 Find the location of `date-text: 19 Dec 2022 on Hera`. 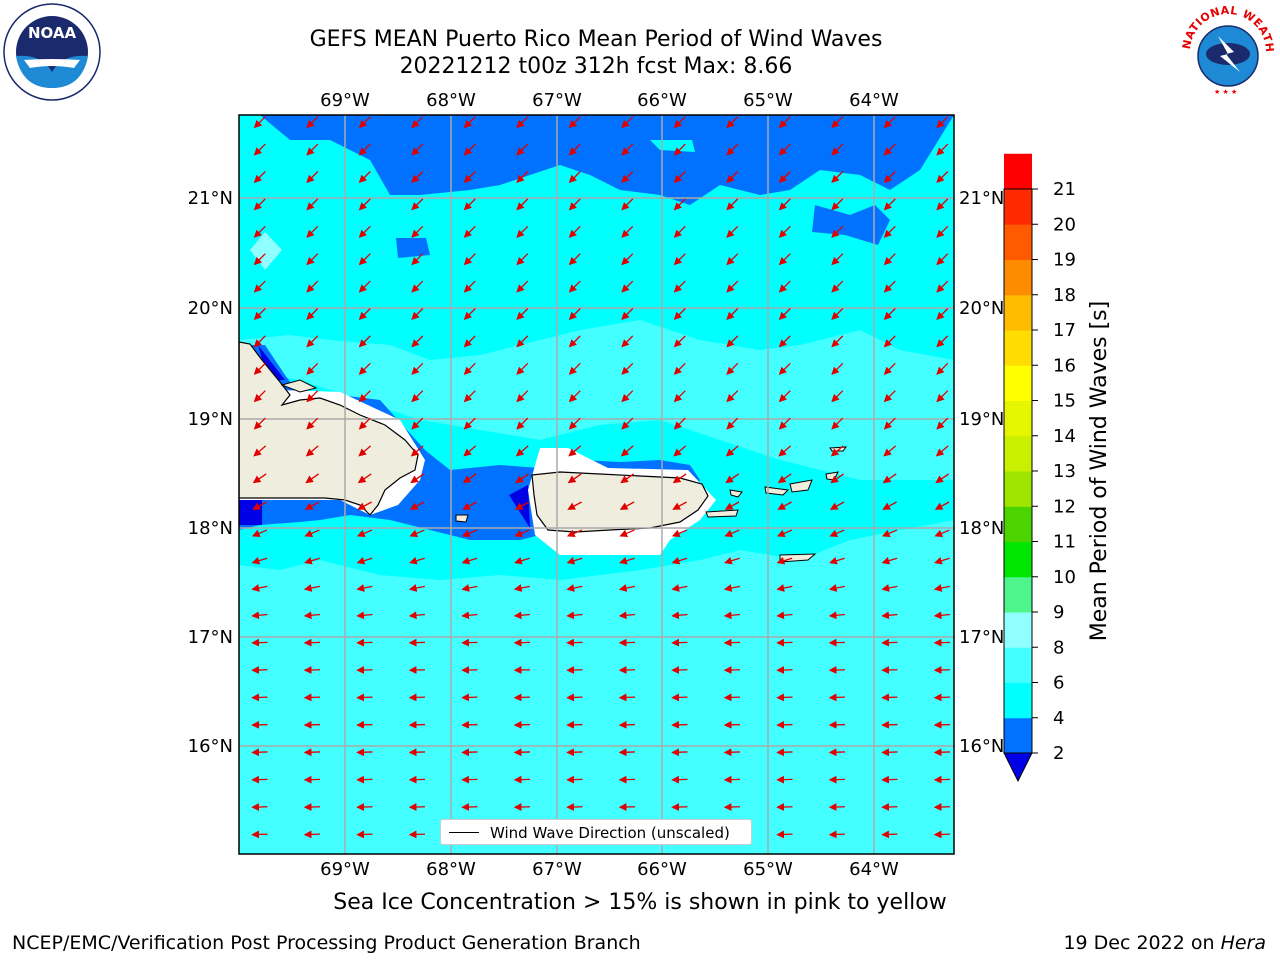

date-text: 19 Dec 2022 on Hera is located at coordinates (1164, 943).